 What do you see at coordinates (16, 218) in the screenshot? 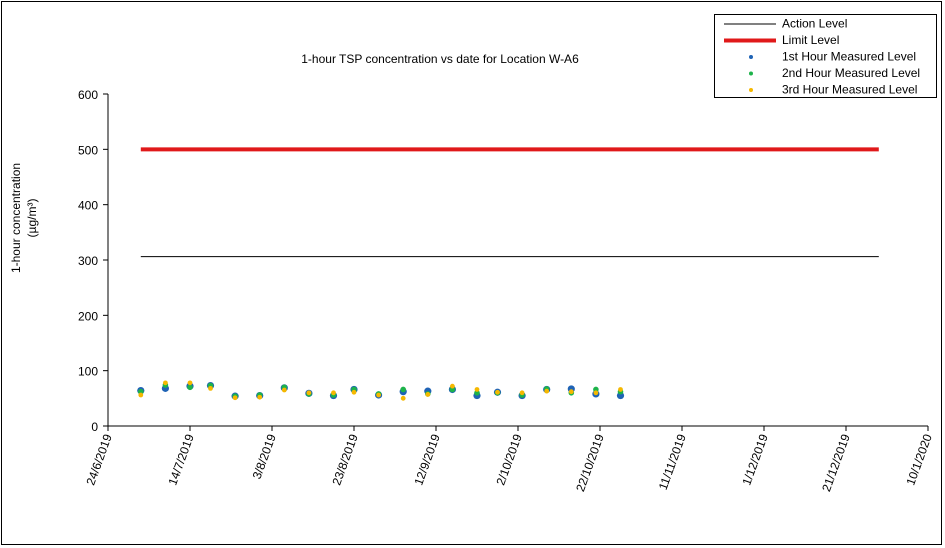
I see `y-axis-label: 1-hour concentration` at bounding box center [16, 218].